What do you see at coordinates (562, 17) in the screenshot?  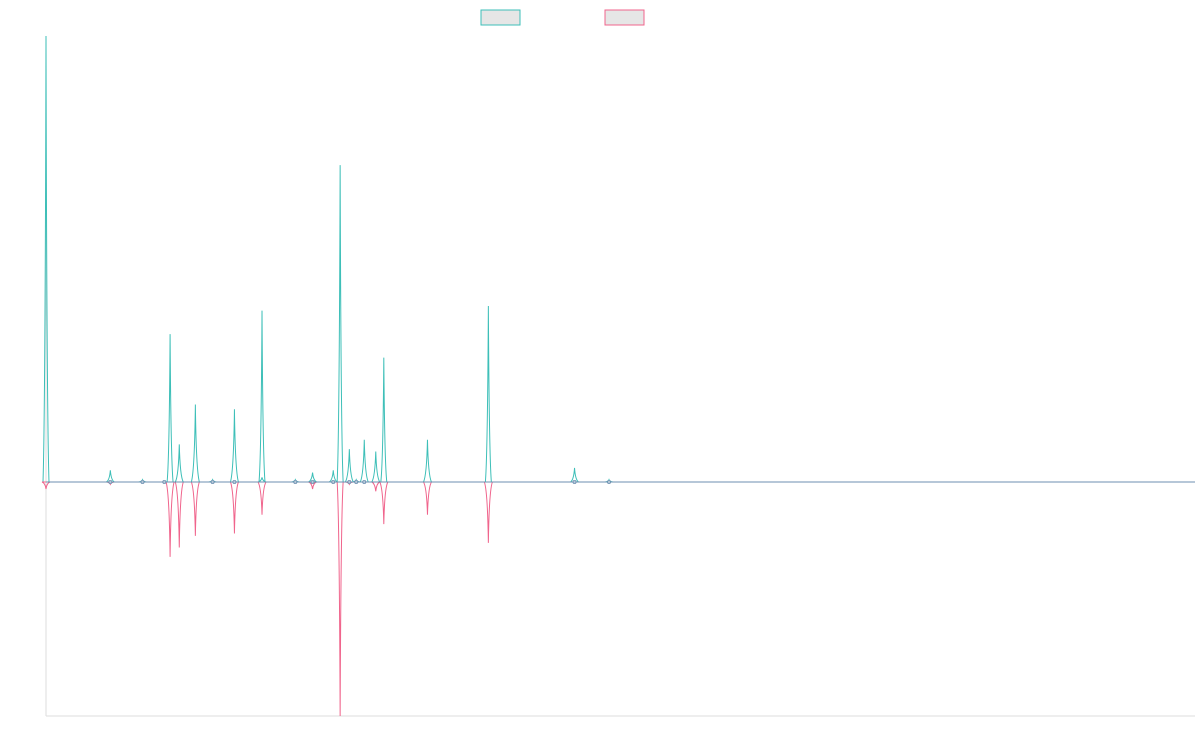 I see `legend` at bounding box center [562, 17].